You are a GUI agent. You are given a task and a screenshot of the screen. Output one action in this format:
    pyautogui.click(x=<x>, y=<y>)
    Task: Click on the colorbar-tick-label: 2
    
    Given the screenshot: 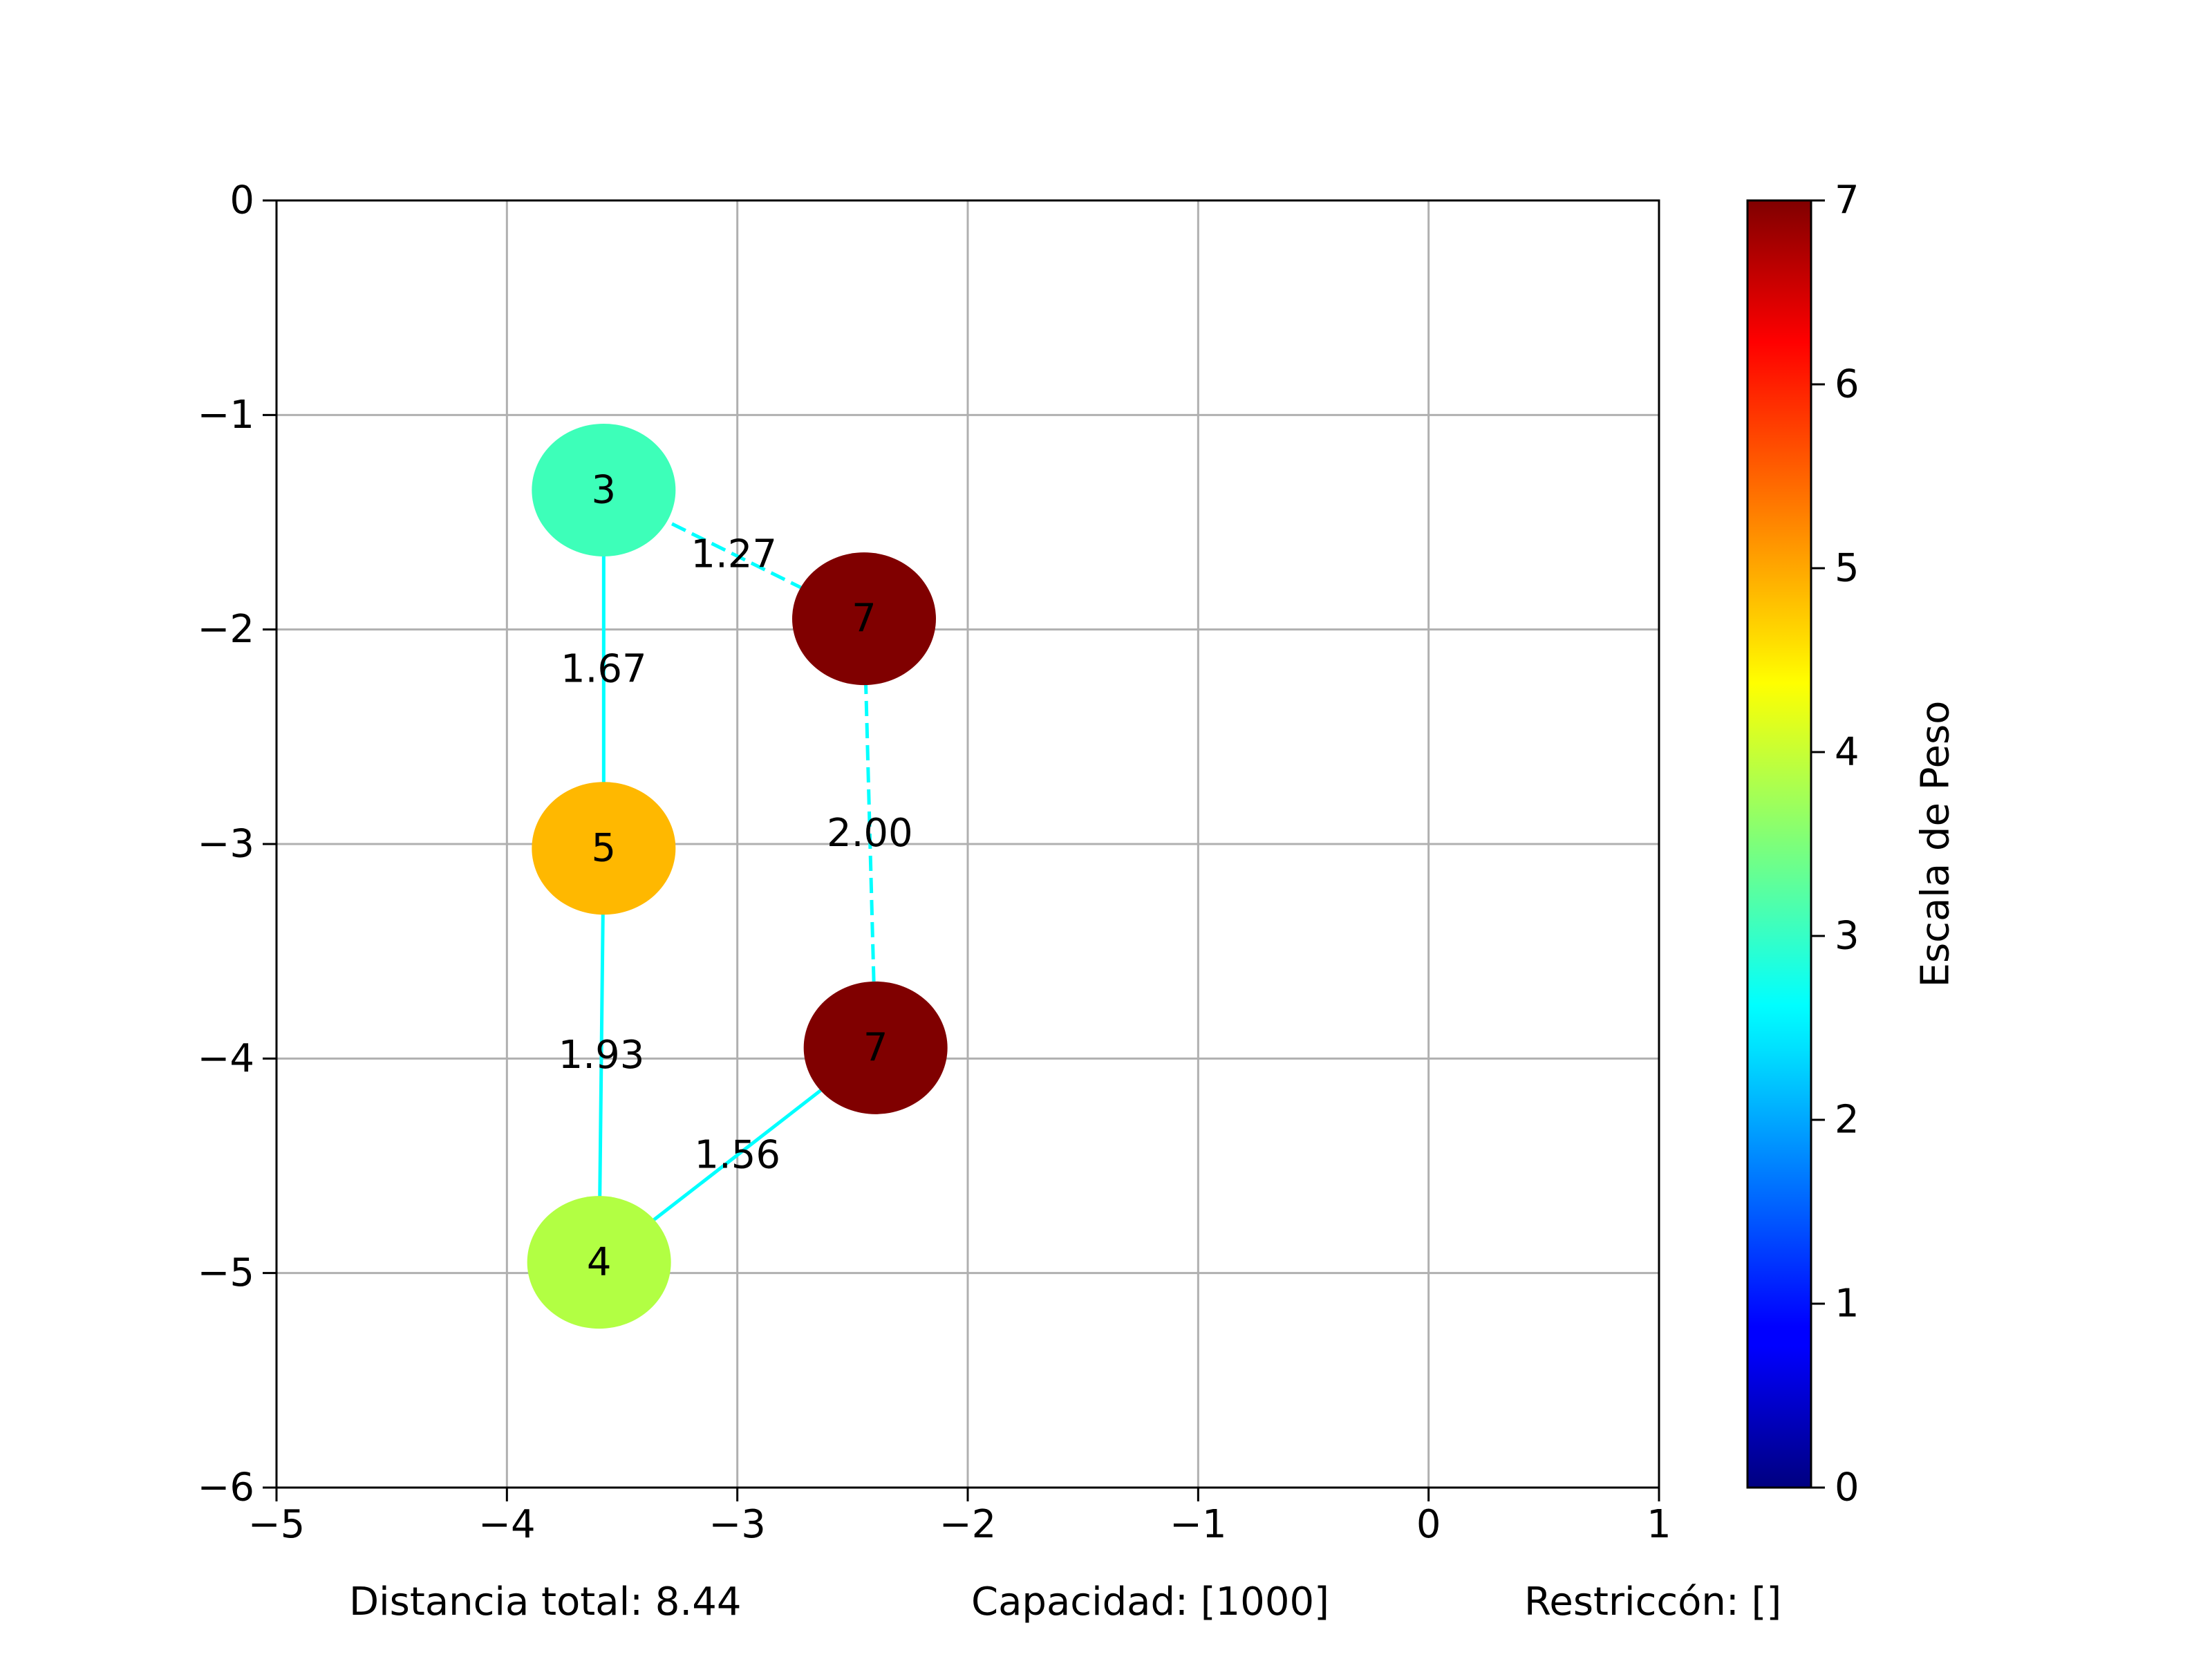 What is the action you would take?
    pyautogui.click(x=1847, y=1120)
    